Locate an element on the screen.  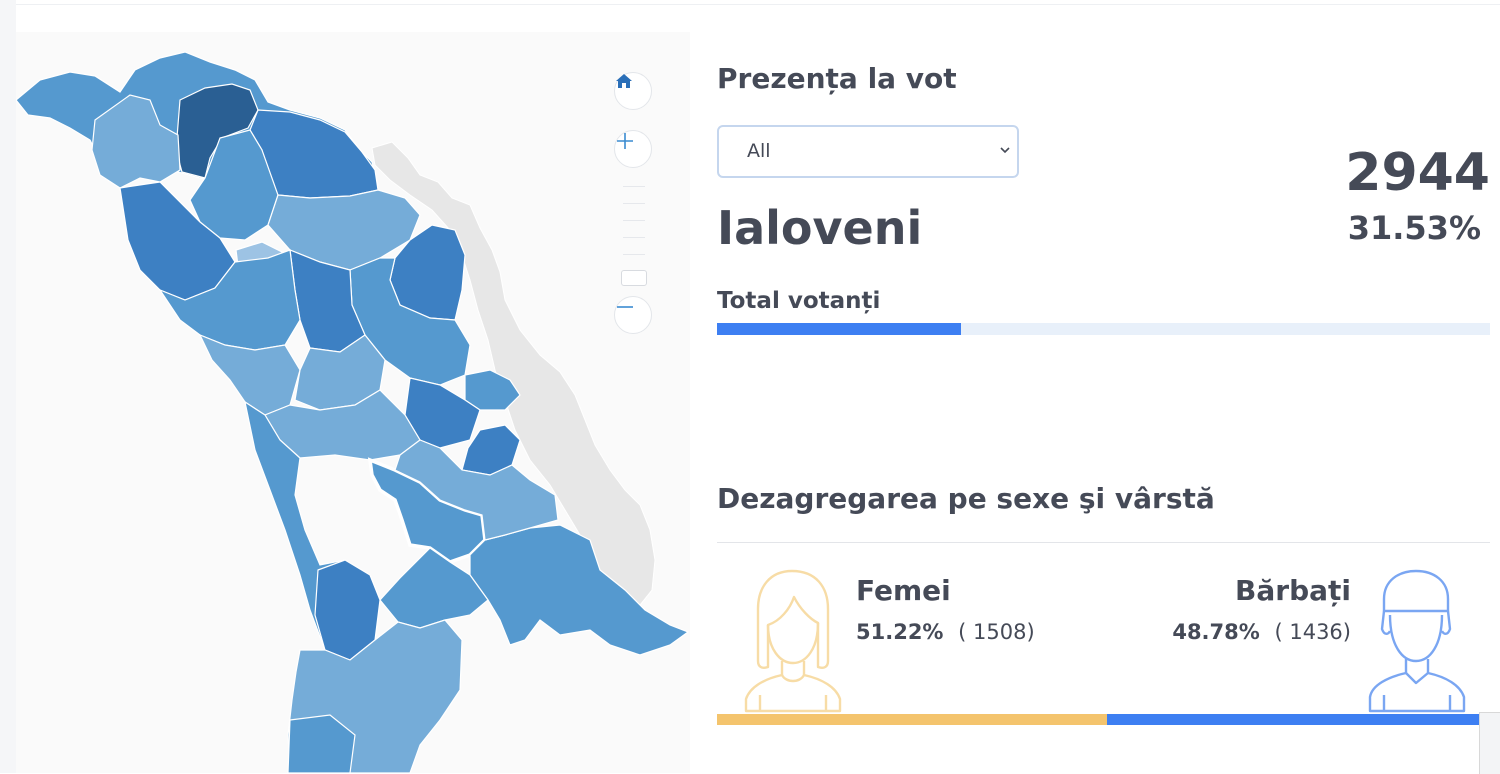
map-zoom-out-button is located at coordinates (633, 315).